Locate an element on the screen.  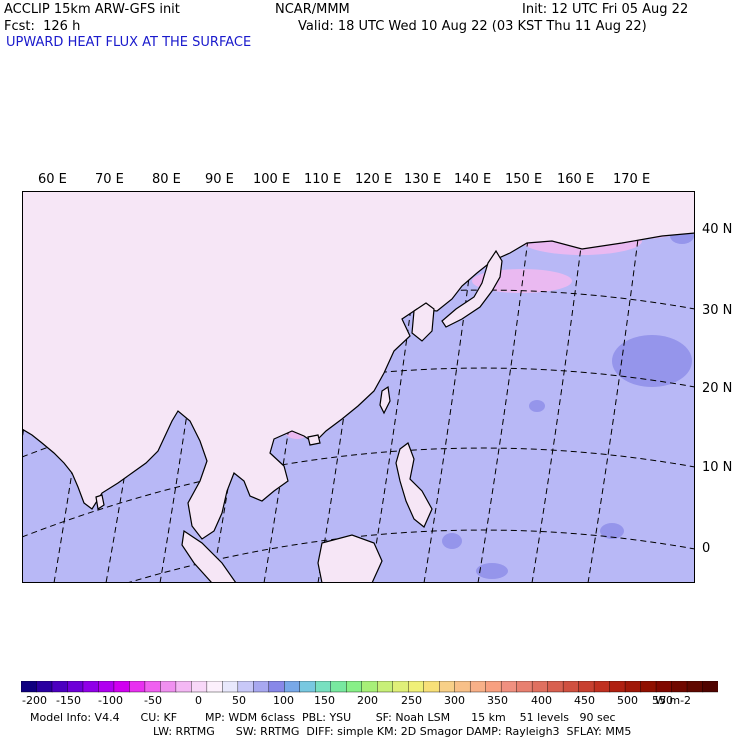
colorbar-tick: 550 is located at coordinates (662, 700).